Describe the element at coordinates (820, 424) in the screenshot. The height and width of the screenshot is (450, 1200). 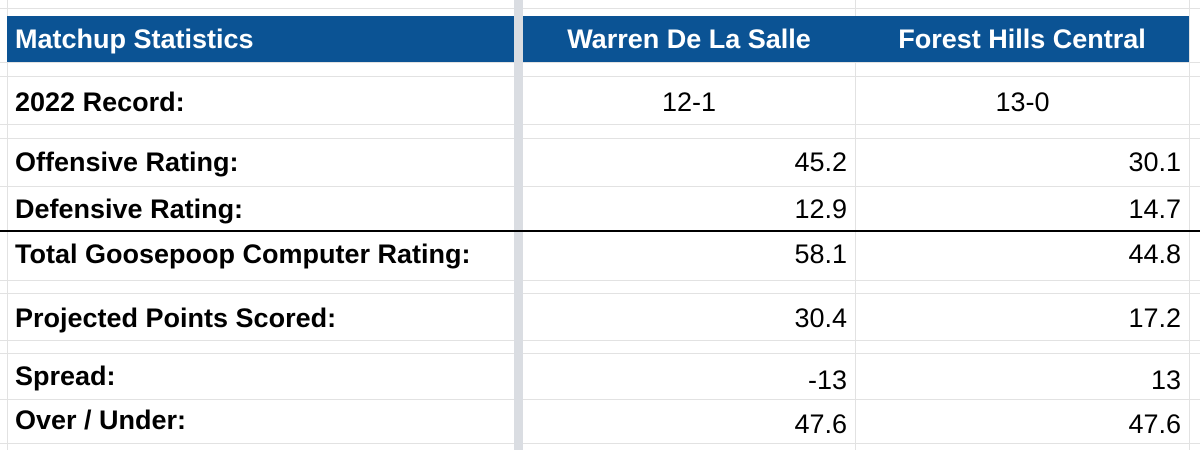
I see `cell-team1-over-under: 47.6` at that location.